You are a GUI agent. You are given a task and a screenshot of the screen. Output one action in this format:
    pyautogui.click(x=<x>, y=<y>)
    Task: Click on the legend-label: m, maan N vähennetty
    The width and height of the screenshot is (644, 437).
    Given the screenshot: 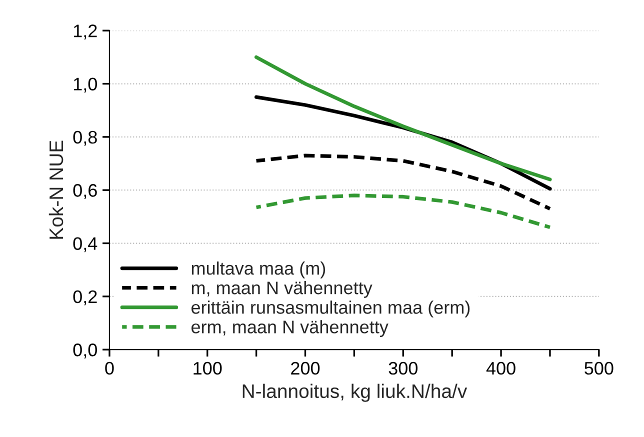 What is the action you would take?
    pyautogui.click(x=282, y=289)
    